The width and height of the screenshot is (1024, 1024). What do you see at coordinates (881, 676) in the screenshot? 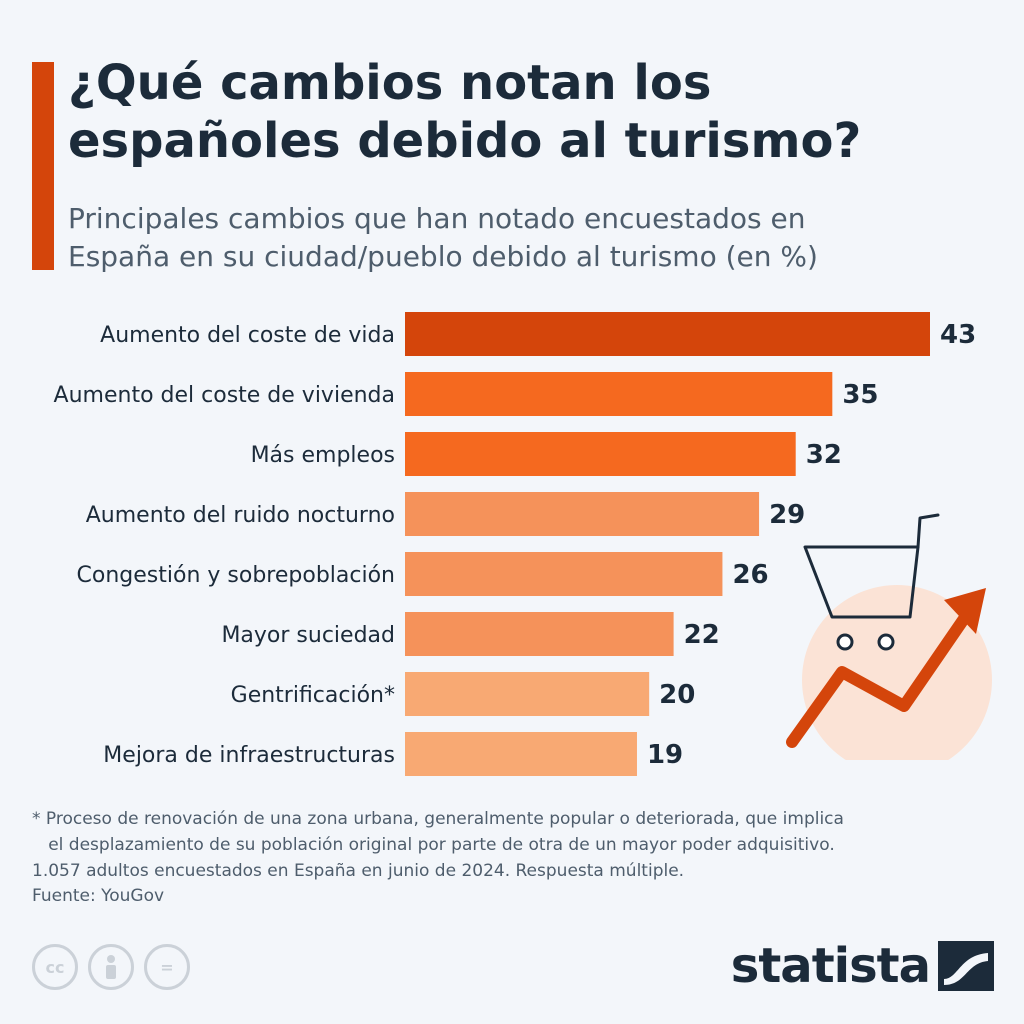
I see `trend-arrow-line` at bounding box center [881, 676].